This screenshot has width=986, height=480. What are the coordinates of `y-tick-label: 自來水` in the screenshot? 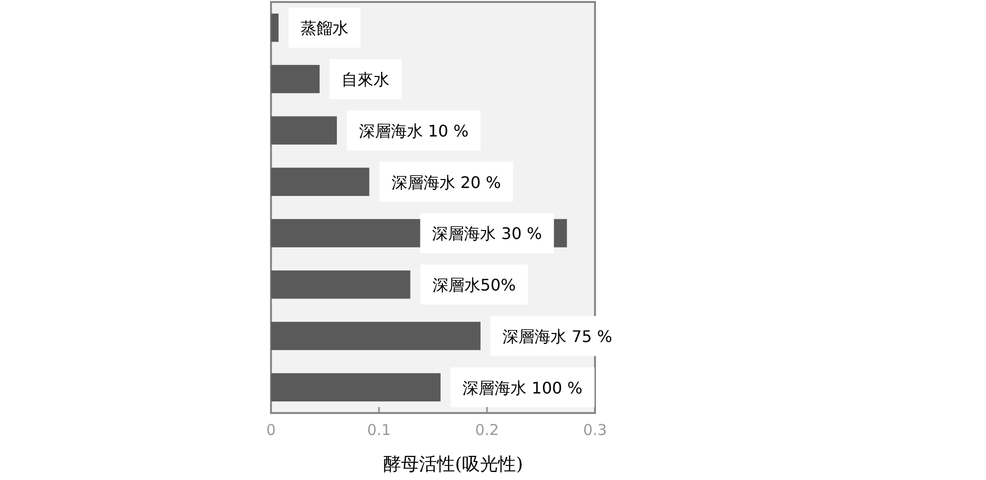 It's located at (366, 80).